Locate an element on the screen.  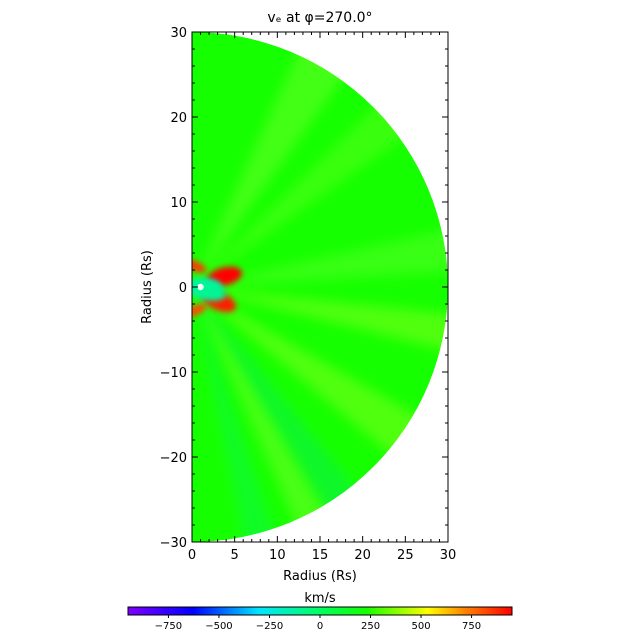
colorbar-tick-label: −750 is located at coordinates (168, 626).